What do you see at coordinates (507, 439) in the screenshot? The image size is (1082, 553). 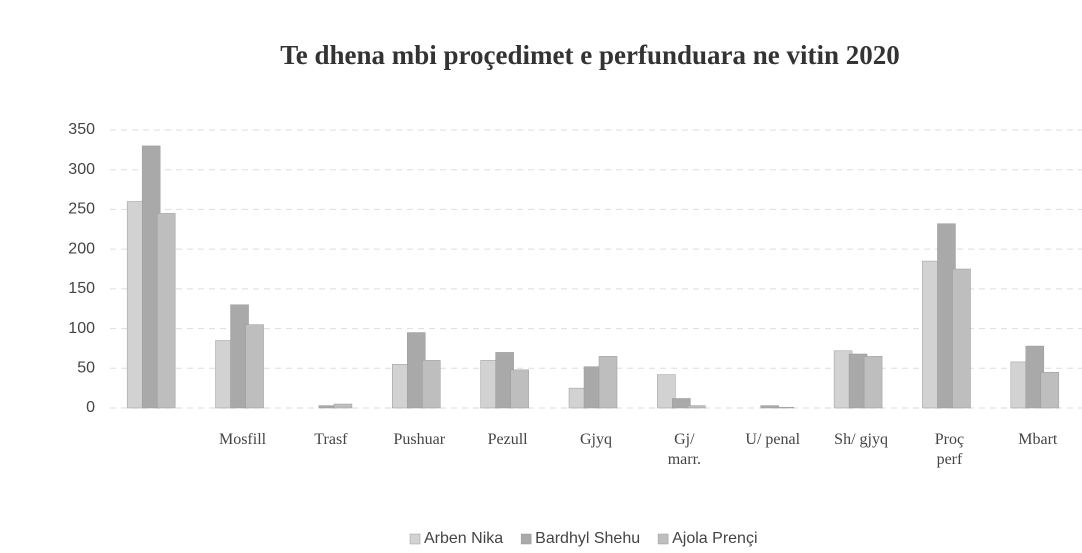 I see `x-tick-label: Pezull` at bounding box center [507, 439].